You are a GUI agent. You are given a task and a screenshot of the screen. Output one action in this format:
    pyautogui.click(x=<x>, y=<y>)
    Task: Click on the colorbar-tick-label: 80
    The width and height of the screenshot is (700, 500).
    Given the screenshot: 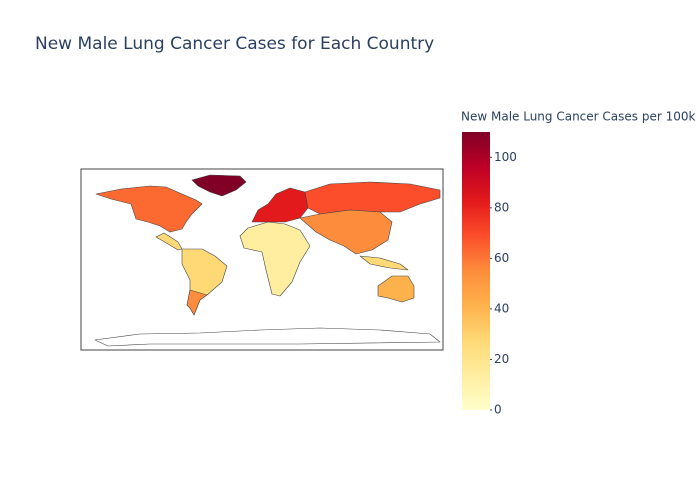 What is the action you would take?
    pyautogui.click(x=501, y=207)
    